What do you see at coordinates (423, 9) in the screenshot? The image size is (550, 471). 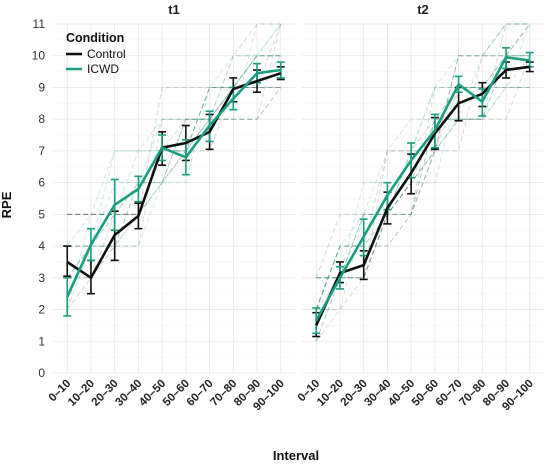 I see `panel-title: t2` at bounding box center [423, 9].